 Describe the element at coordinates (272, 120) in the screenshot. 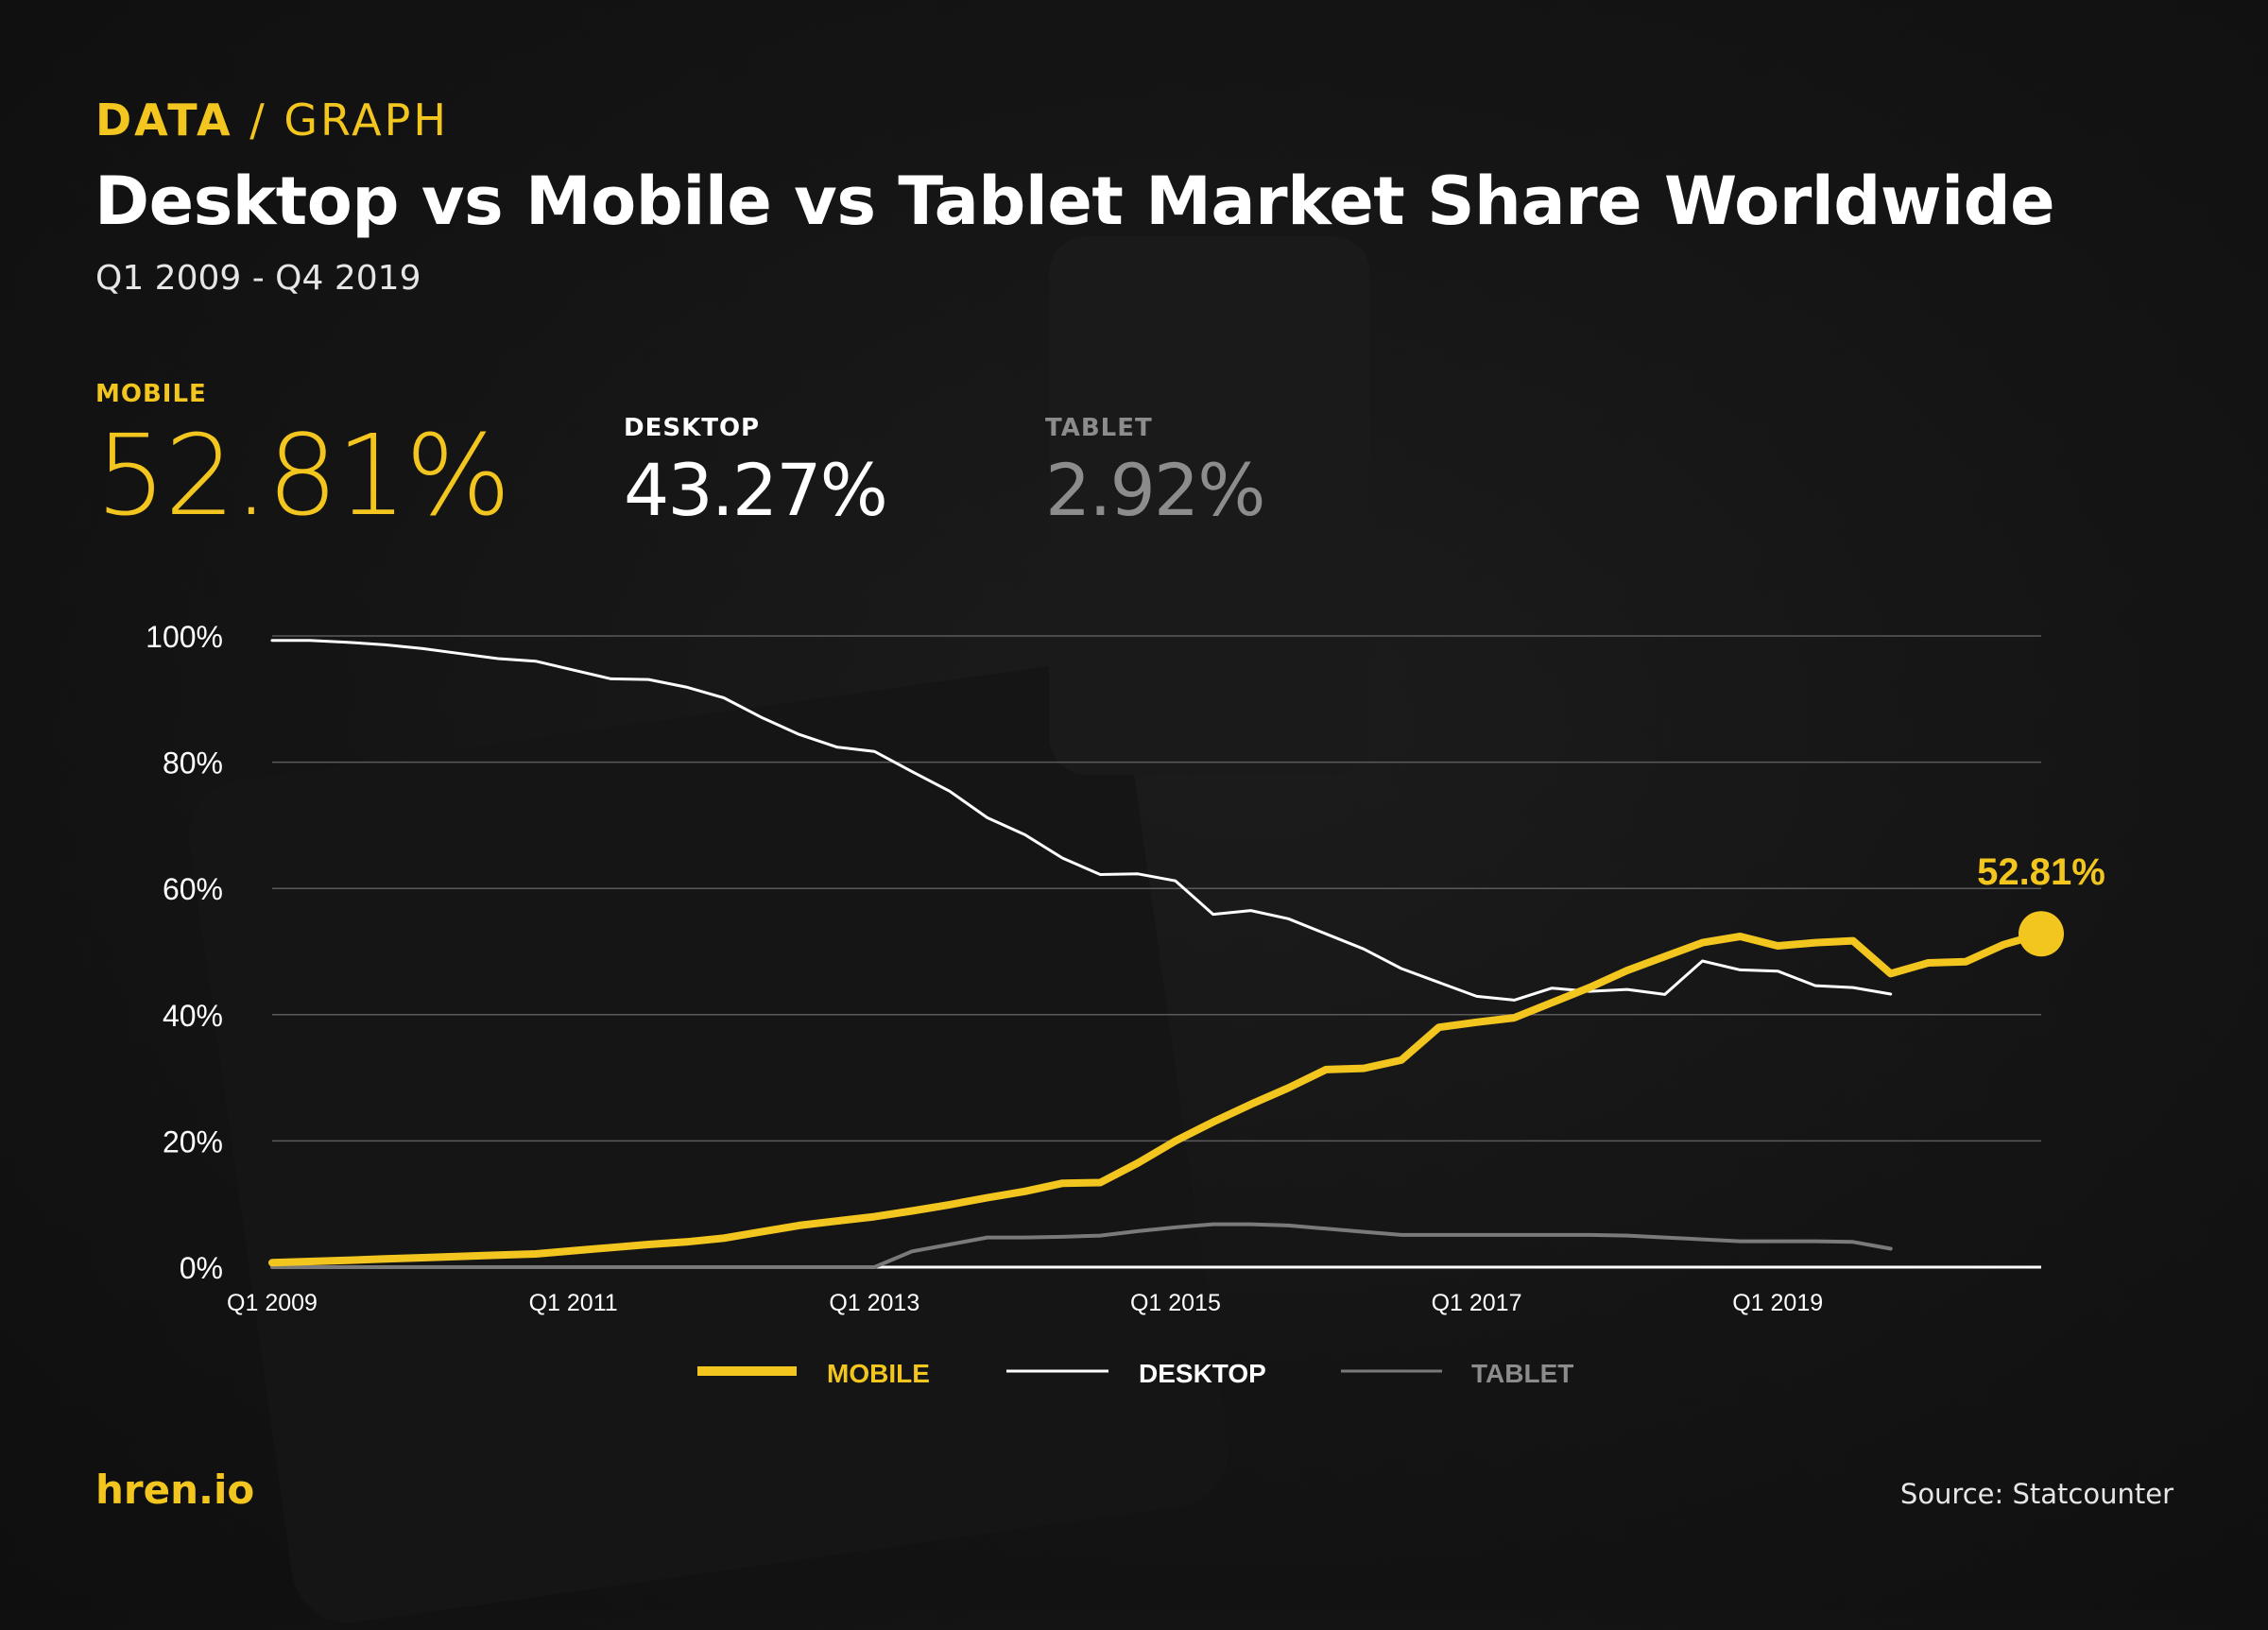

I see `kicker: DATA / GRAPH` at that location.